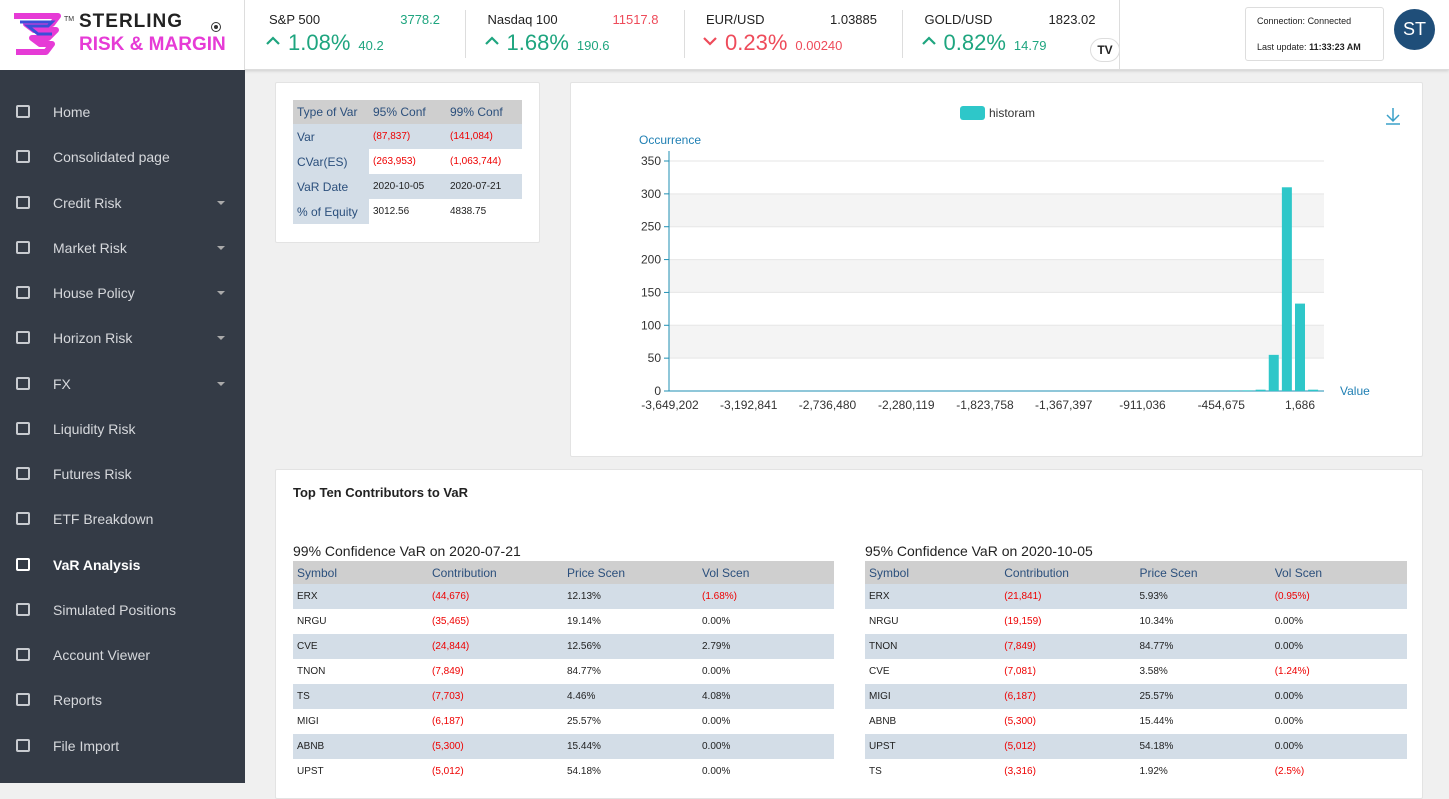  Describe the element at coordinates (311, 746) in the screenshot. I see `cell: ABNB` at that location.